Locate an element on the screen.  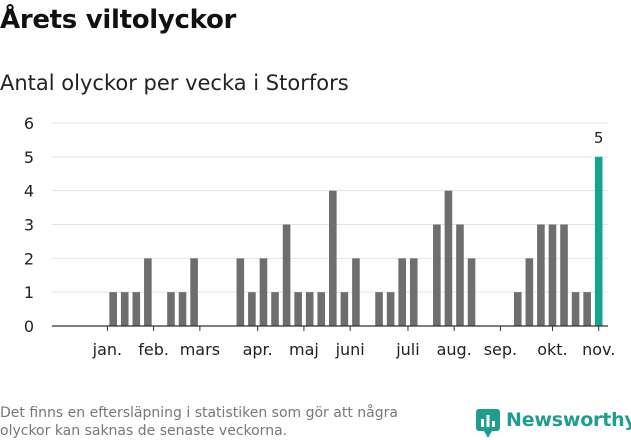
x-tick-label: maj is located at coordinates (304, 349).